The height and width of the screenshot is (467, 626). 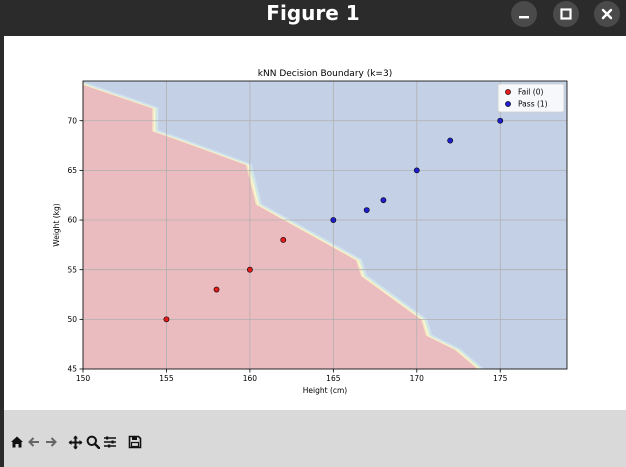 What do you see at coordinates (530, 92) in the screenshot?
I see `legend-fail-label: Fail (0)` at bounding box center [530, 92].